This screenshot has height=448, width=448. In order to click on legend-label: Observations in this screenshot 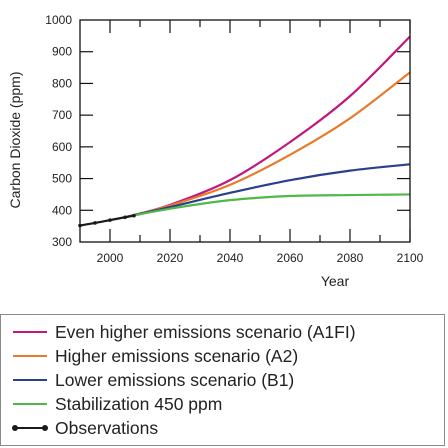, I will do `click(107, 427)`.